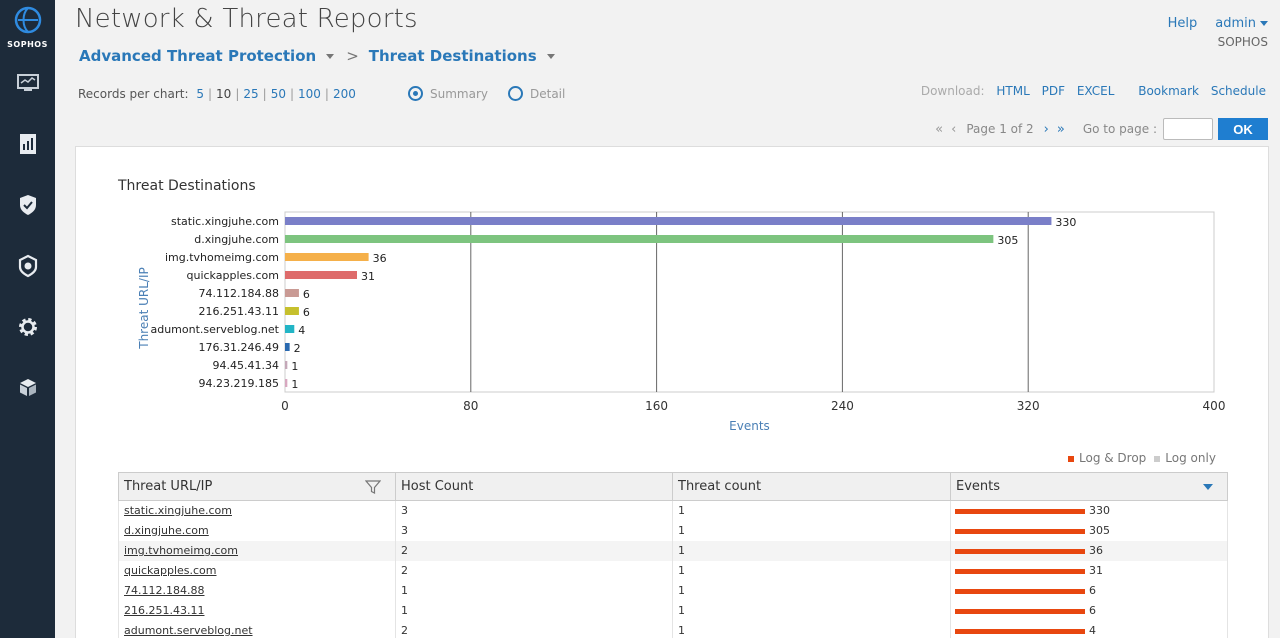 This screenshot has width=1280, height=638. What do you see at coordinates (811, 486) in the screenshot?
I see `column-header-threat-count: Threat count` at bounding box center [811, 486].